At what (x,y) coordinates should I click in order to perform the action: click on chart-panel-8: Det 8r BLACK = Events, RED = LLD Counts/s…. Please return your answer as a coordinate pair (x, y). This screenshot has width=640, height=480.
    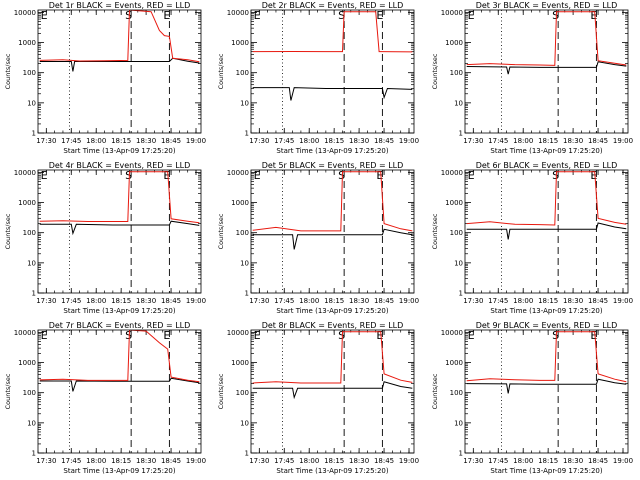
    Looking at the image, I should click on (318, 398).